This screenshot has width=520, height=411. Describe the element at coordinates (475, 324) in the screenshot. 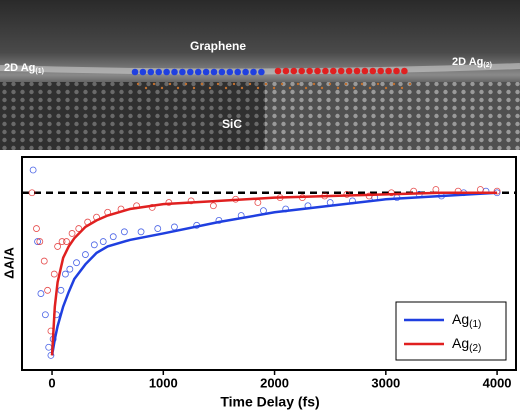

I see `legend-sub: (1)` at that location.